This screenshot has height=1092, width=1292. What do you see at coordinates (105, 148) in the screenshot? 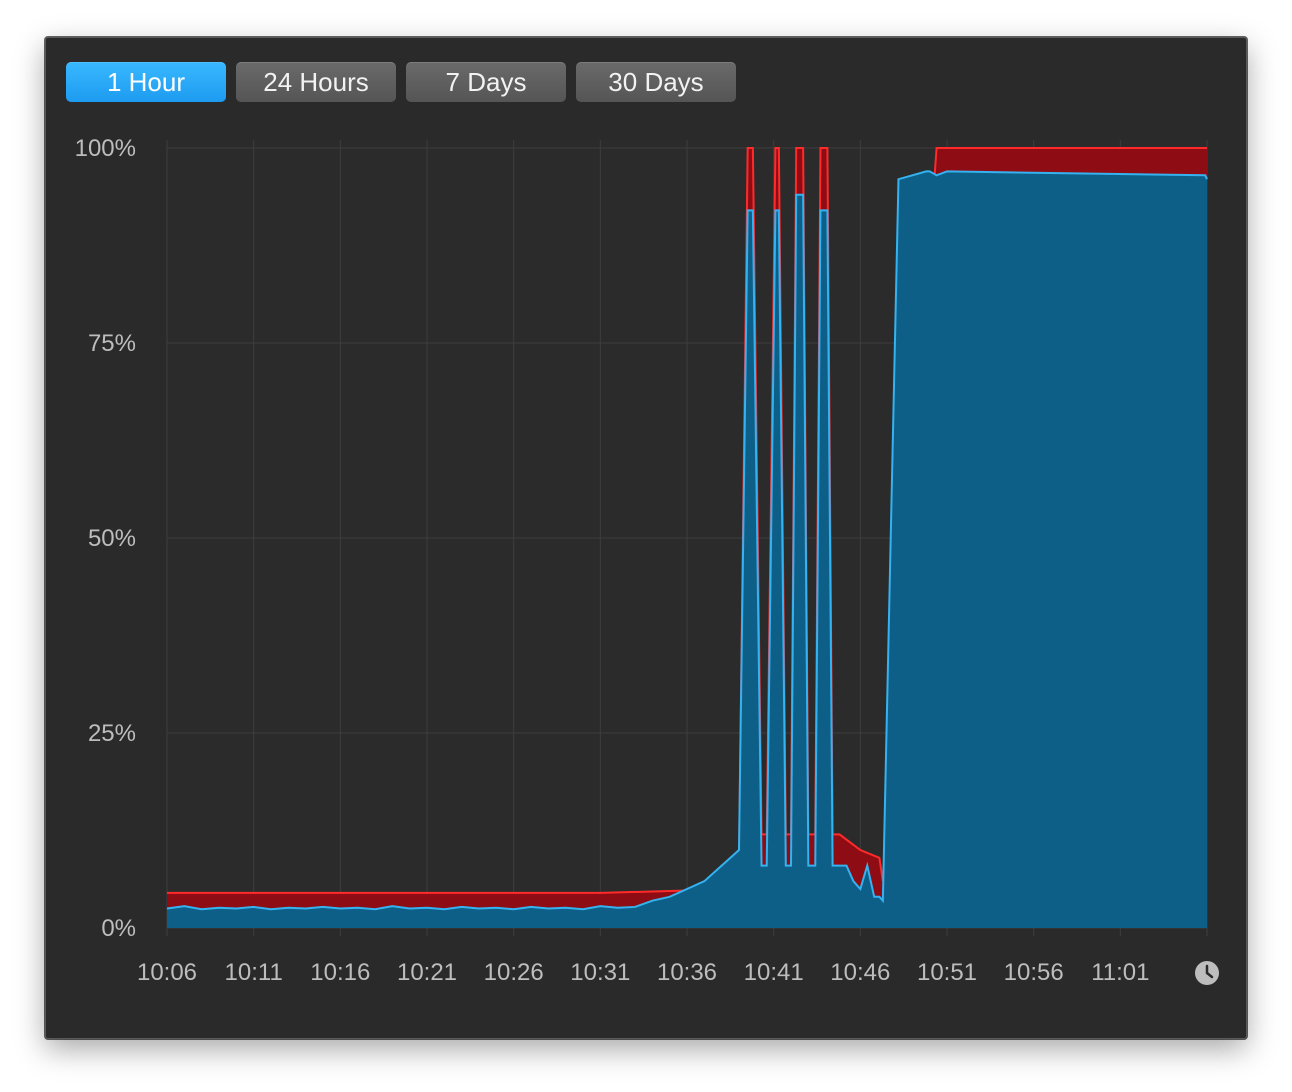
I see `y-tick-label: 100%` at bounding box center [105, 148].